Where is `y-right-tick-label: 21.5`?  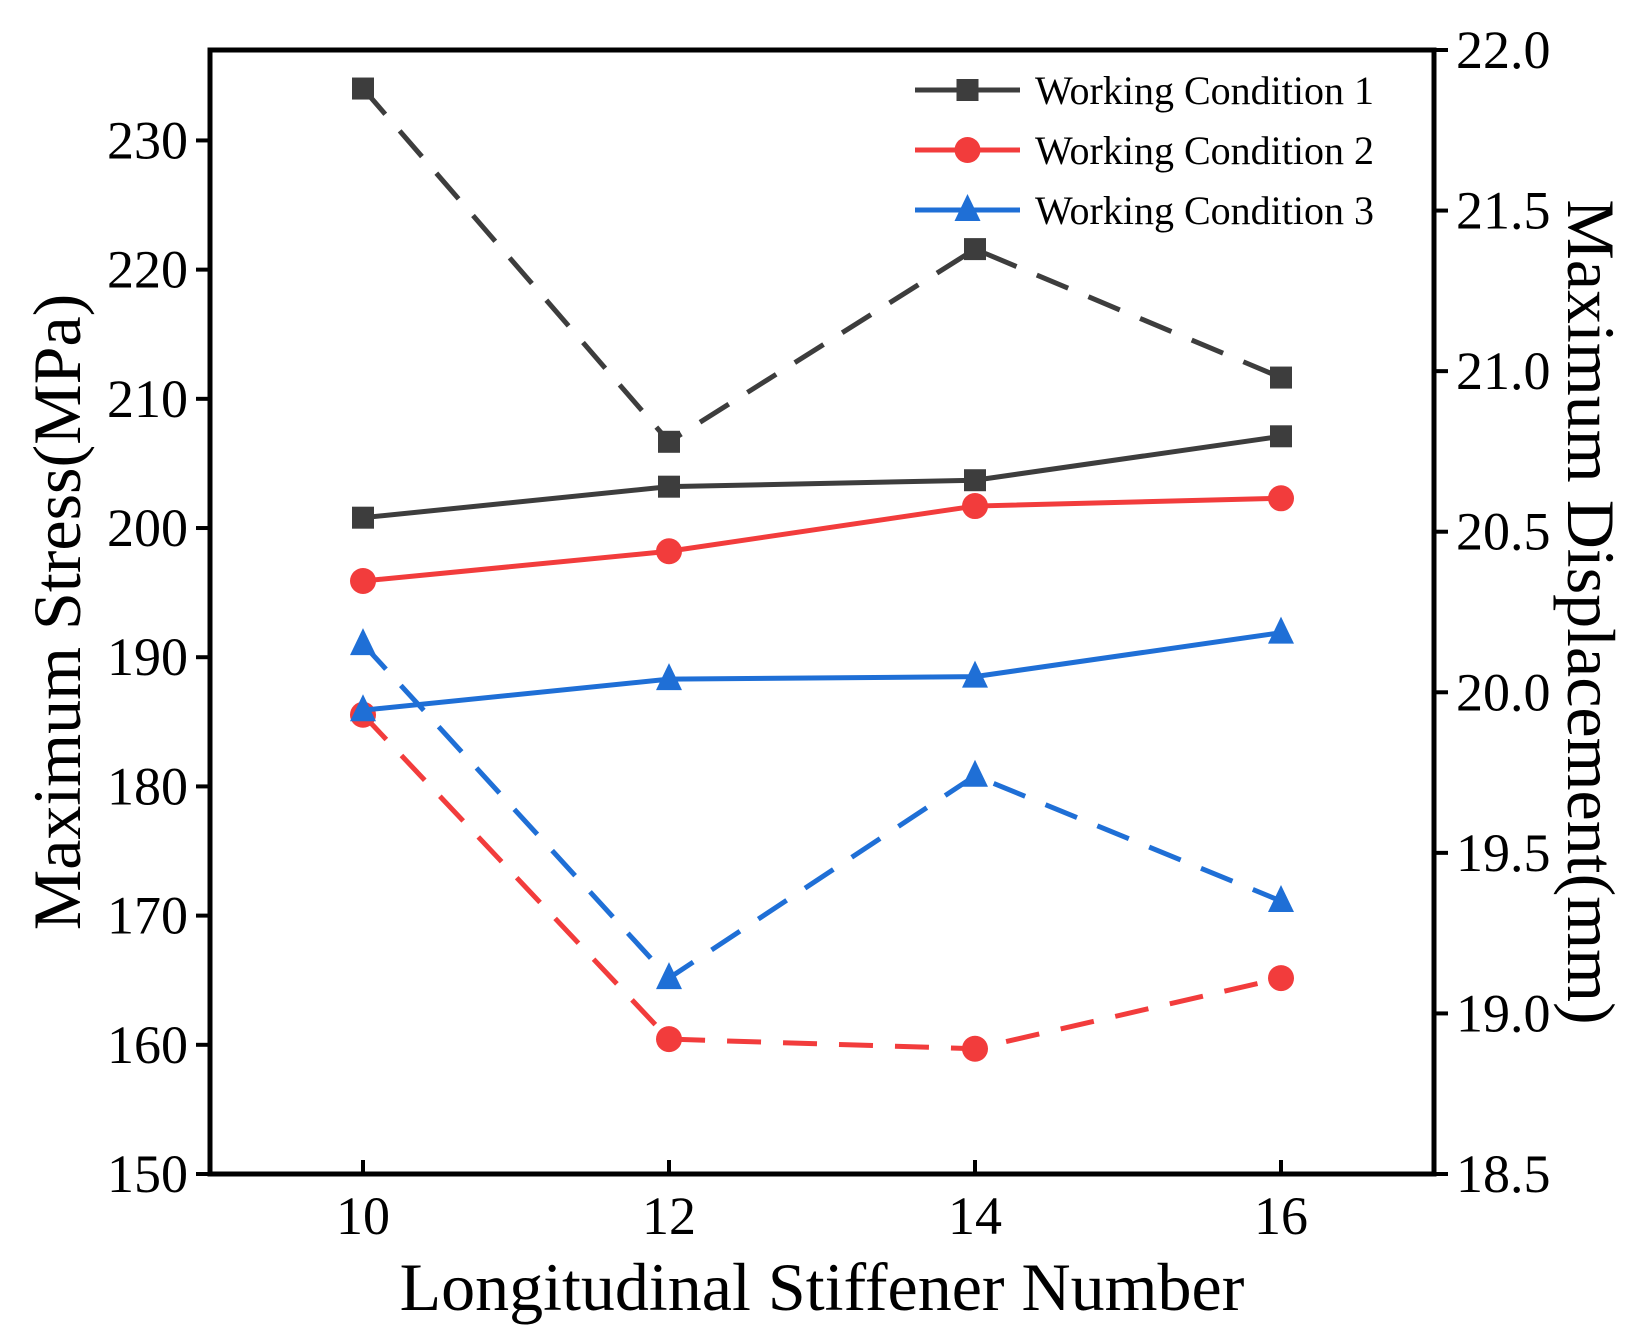 y-right-tick-label: 21.5 is located at coordinates (1503, 211).